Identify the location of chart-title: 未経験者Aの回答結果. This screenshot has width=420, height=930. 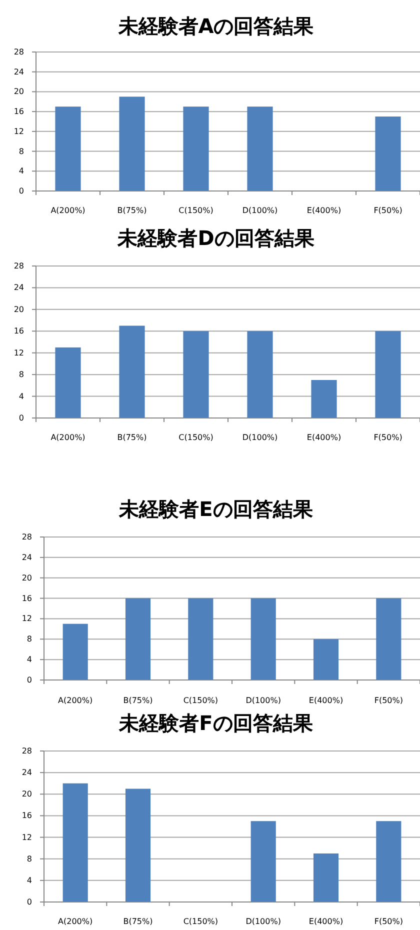
(216, 26).